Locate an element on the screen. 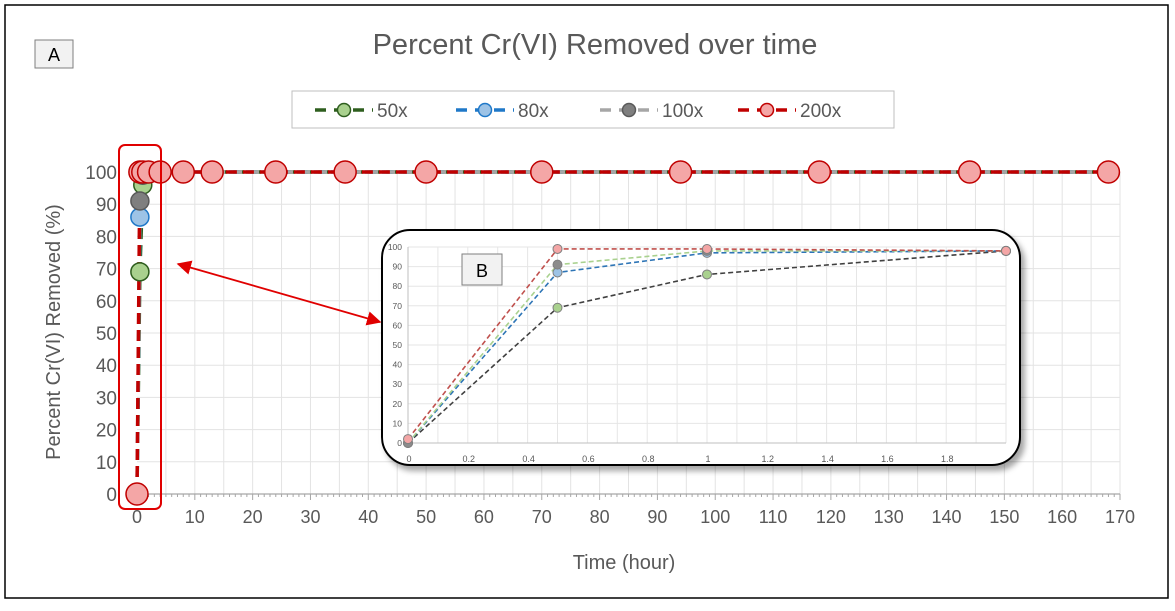  y-axis-title: Percent Cr(VI) Removed (%) is located at coordinates (54, 332).